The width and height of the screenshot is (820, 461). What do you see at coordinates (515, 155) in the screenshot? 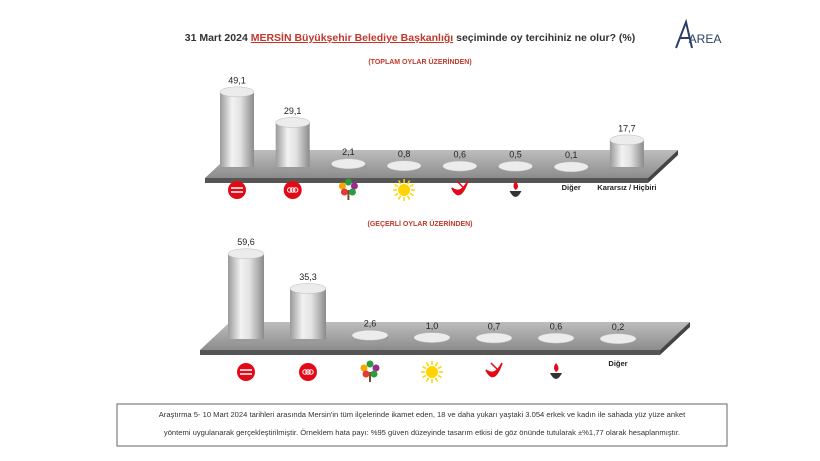
I see `value-label: 0,5` at bounding box center [515, 155].